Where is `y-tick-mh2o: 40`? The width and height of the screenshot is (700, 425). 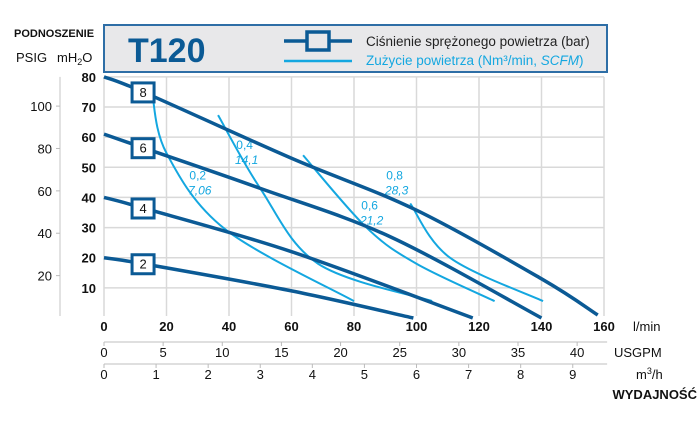
y-tick-mh2o: 40 is located at coordinates (89, 197).